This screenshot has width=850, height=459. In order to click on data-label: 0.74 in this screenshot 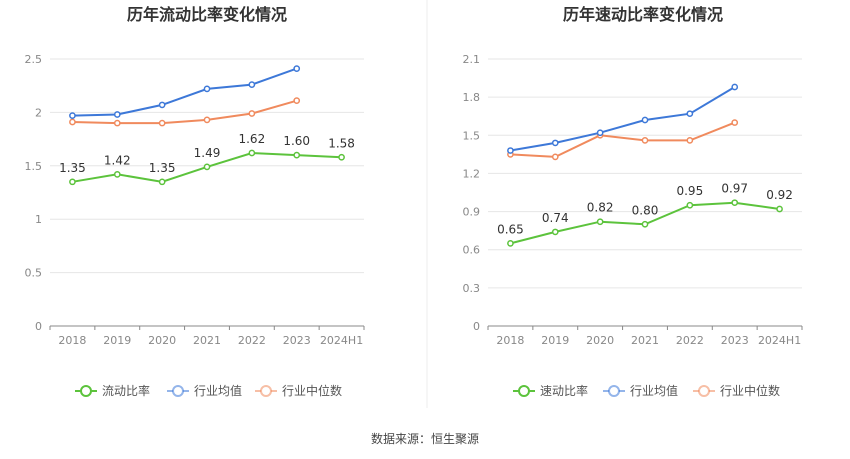, I will do `click(555, 218)`.